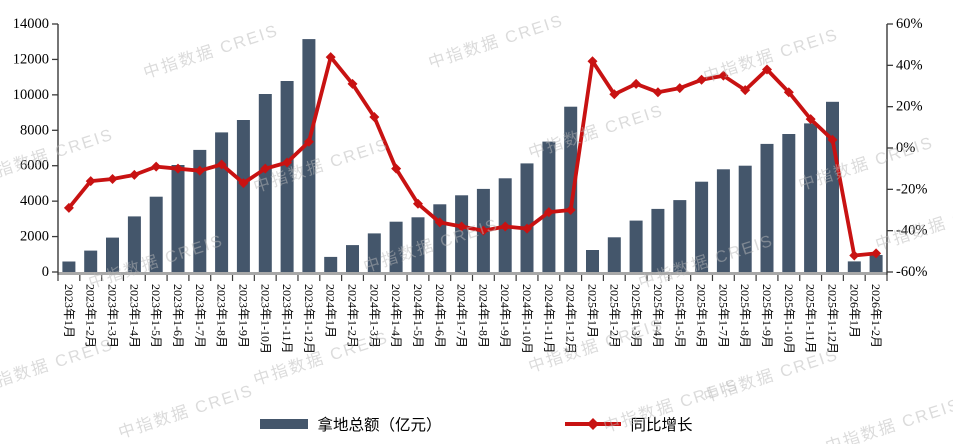 The width and height of the screenshot is (953, 444). I want to click on right-axis-tick-label: -60%, so click(911, 272).